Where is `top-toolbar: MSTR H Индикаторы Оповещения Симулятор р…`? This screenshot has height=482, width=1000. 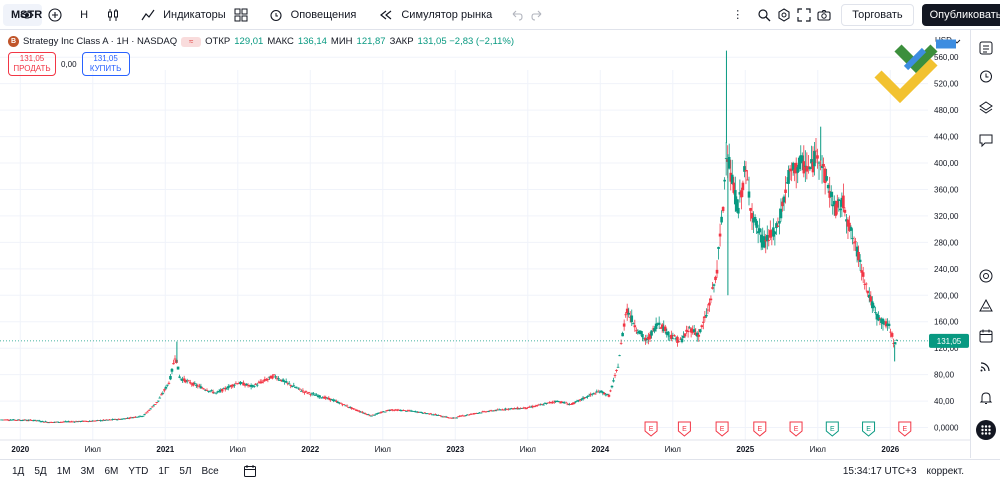
top-toolbar: MSTR H Индикаторы Оповещения Симулятор р… is located at coordinates (500, 15).